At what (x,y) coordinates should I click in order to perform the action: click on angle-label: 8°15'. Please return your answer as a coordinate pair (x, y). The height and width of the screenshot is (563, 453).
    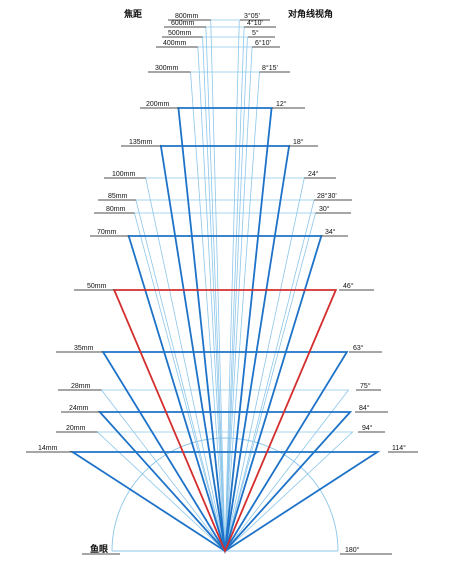
    Looking at the image, I should click on (270, 68).